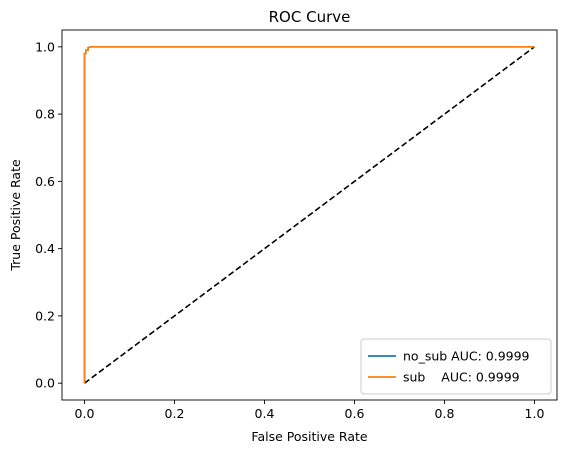  I want to click on y-axis-label: True Positive Rate, so click(15, 215).